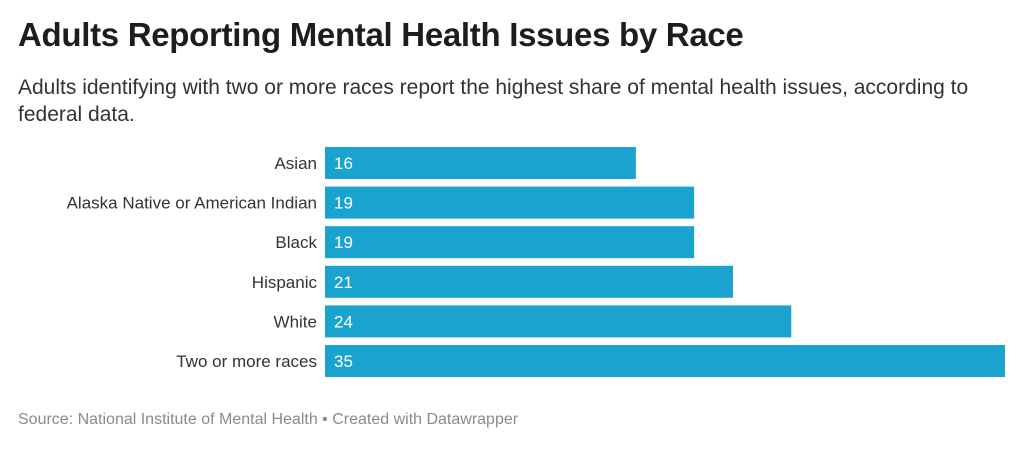 The image size is (1024, 449). What do you see at coordinates (296, 242) in the screenshot?
I see `category-label: Black` at bounding box center [296, 242].